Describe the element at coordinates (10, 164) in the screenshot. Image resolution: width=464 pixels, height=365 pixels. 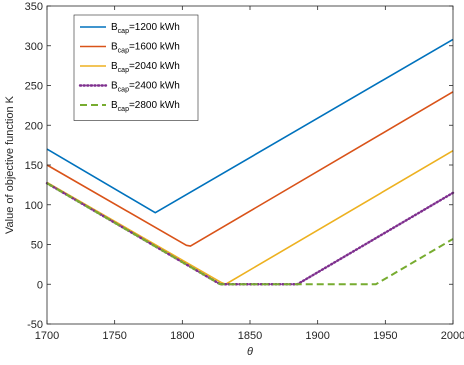
I see `y-axis-label: Value of objective function K` at that location.